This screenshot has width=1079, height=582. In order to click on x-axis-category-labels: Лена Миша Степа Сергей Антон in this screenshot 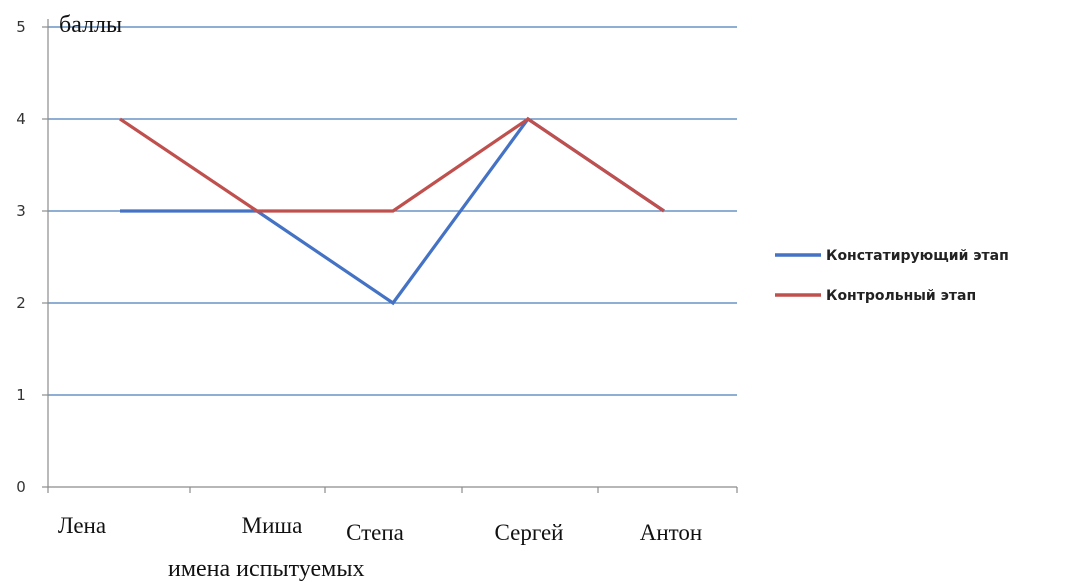, I will do `click(380, 529)`.